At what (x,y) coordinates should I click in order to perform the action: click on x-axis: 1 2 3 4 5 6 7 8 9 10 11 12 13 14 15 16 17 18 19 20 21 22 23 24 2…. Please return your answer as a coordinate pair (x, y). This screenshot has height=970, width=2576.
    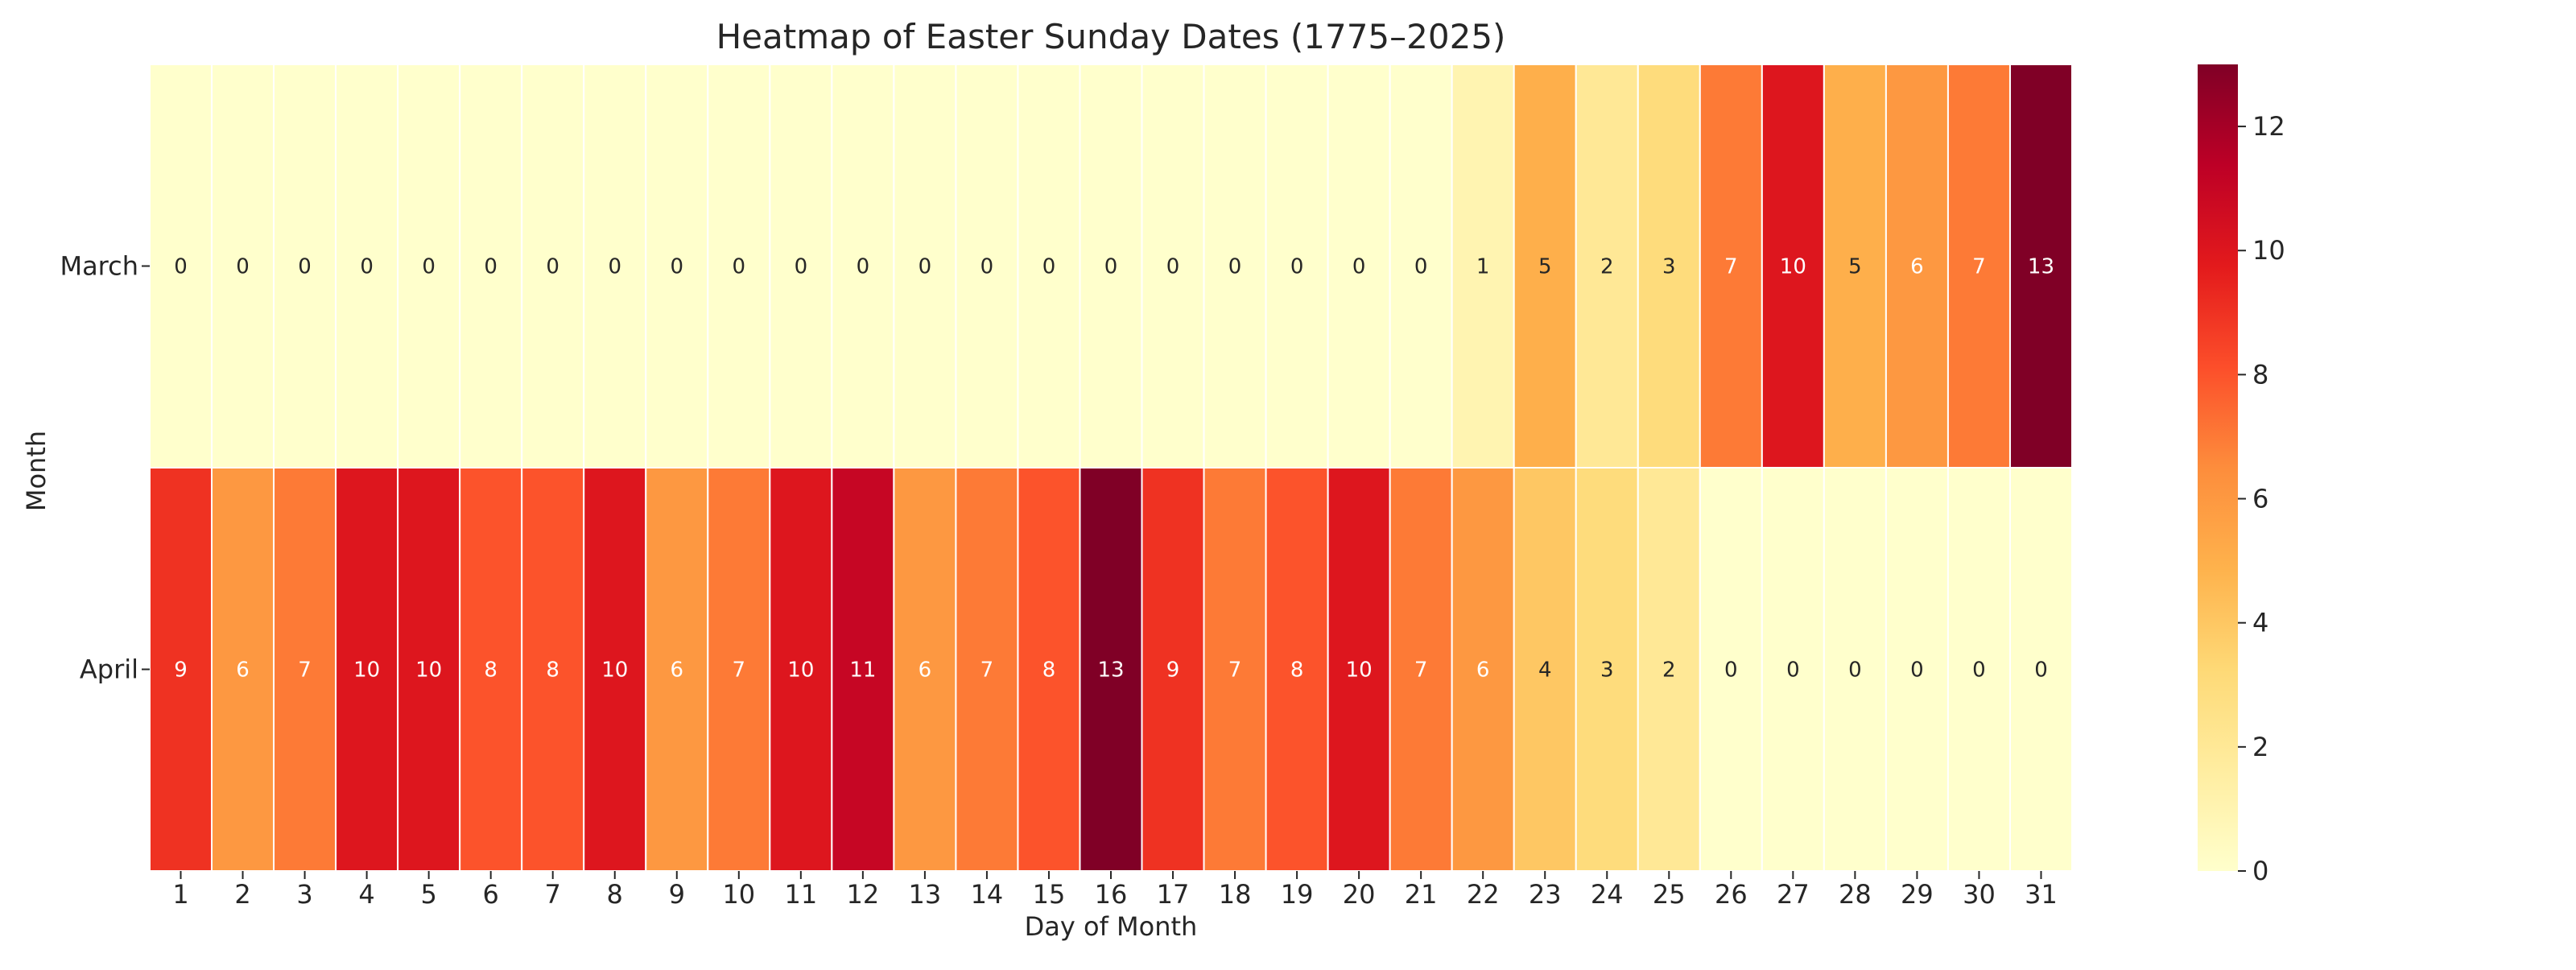
    Looking at the image, I should click on (1115, 891).